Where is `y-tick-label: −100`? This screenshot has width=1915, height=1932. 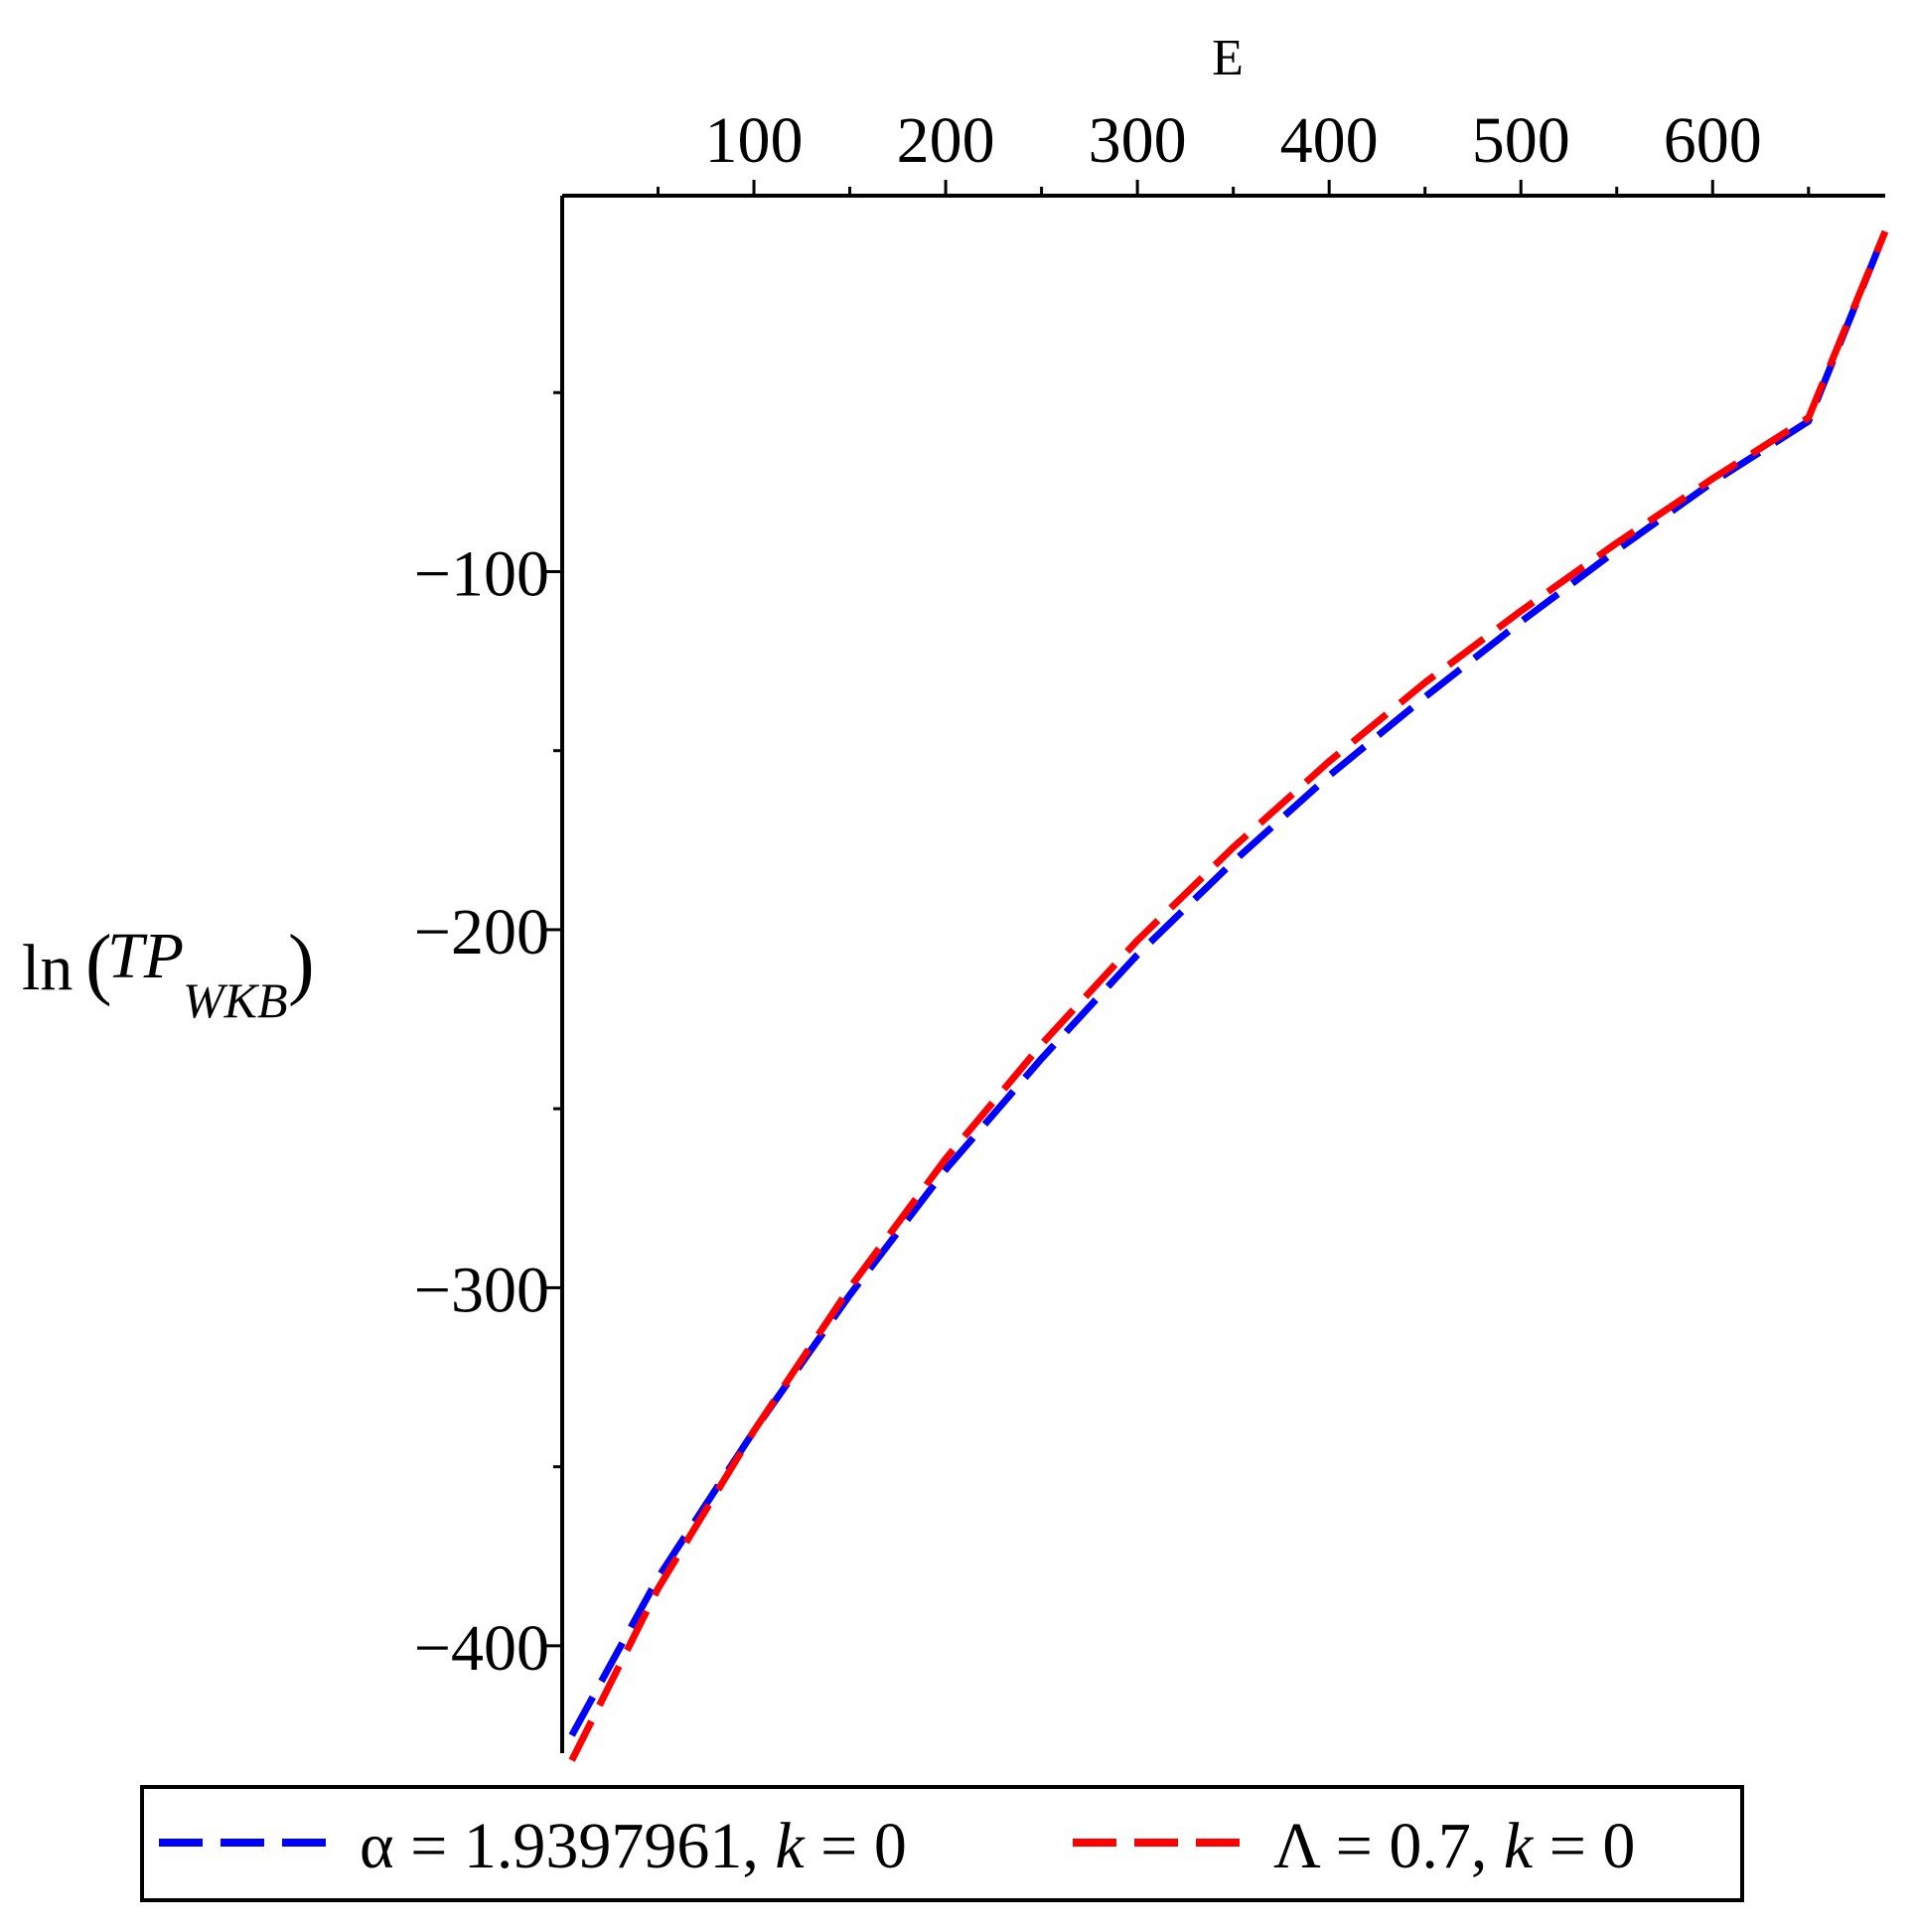 y-tick-label: −100 is located at coordinates (482, 573).